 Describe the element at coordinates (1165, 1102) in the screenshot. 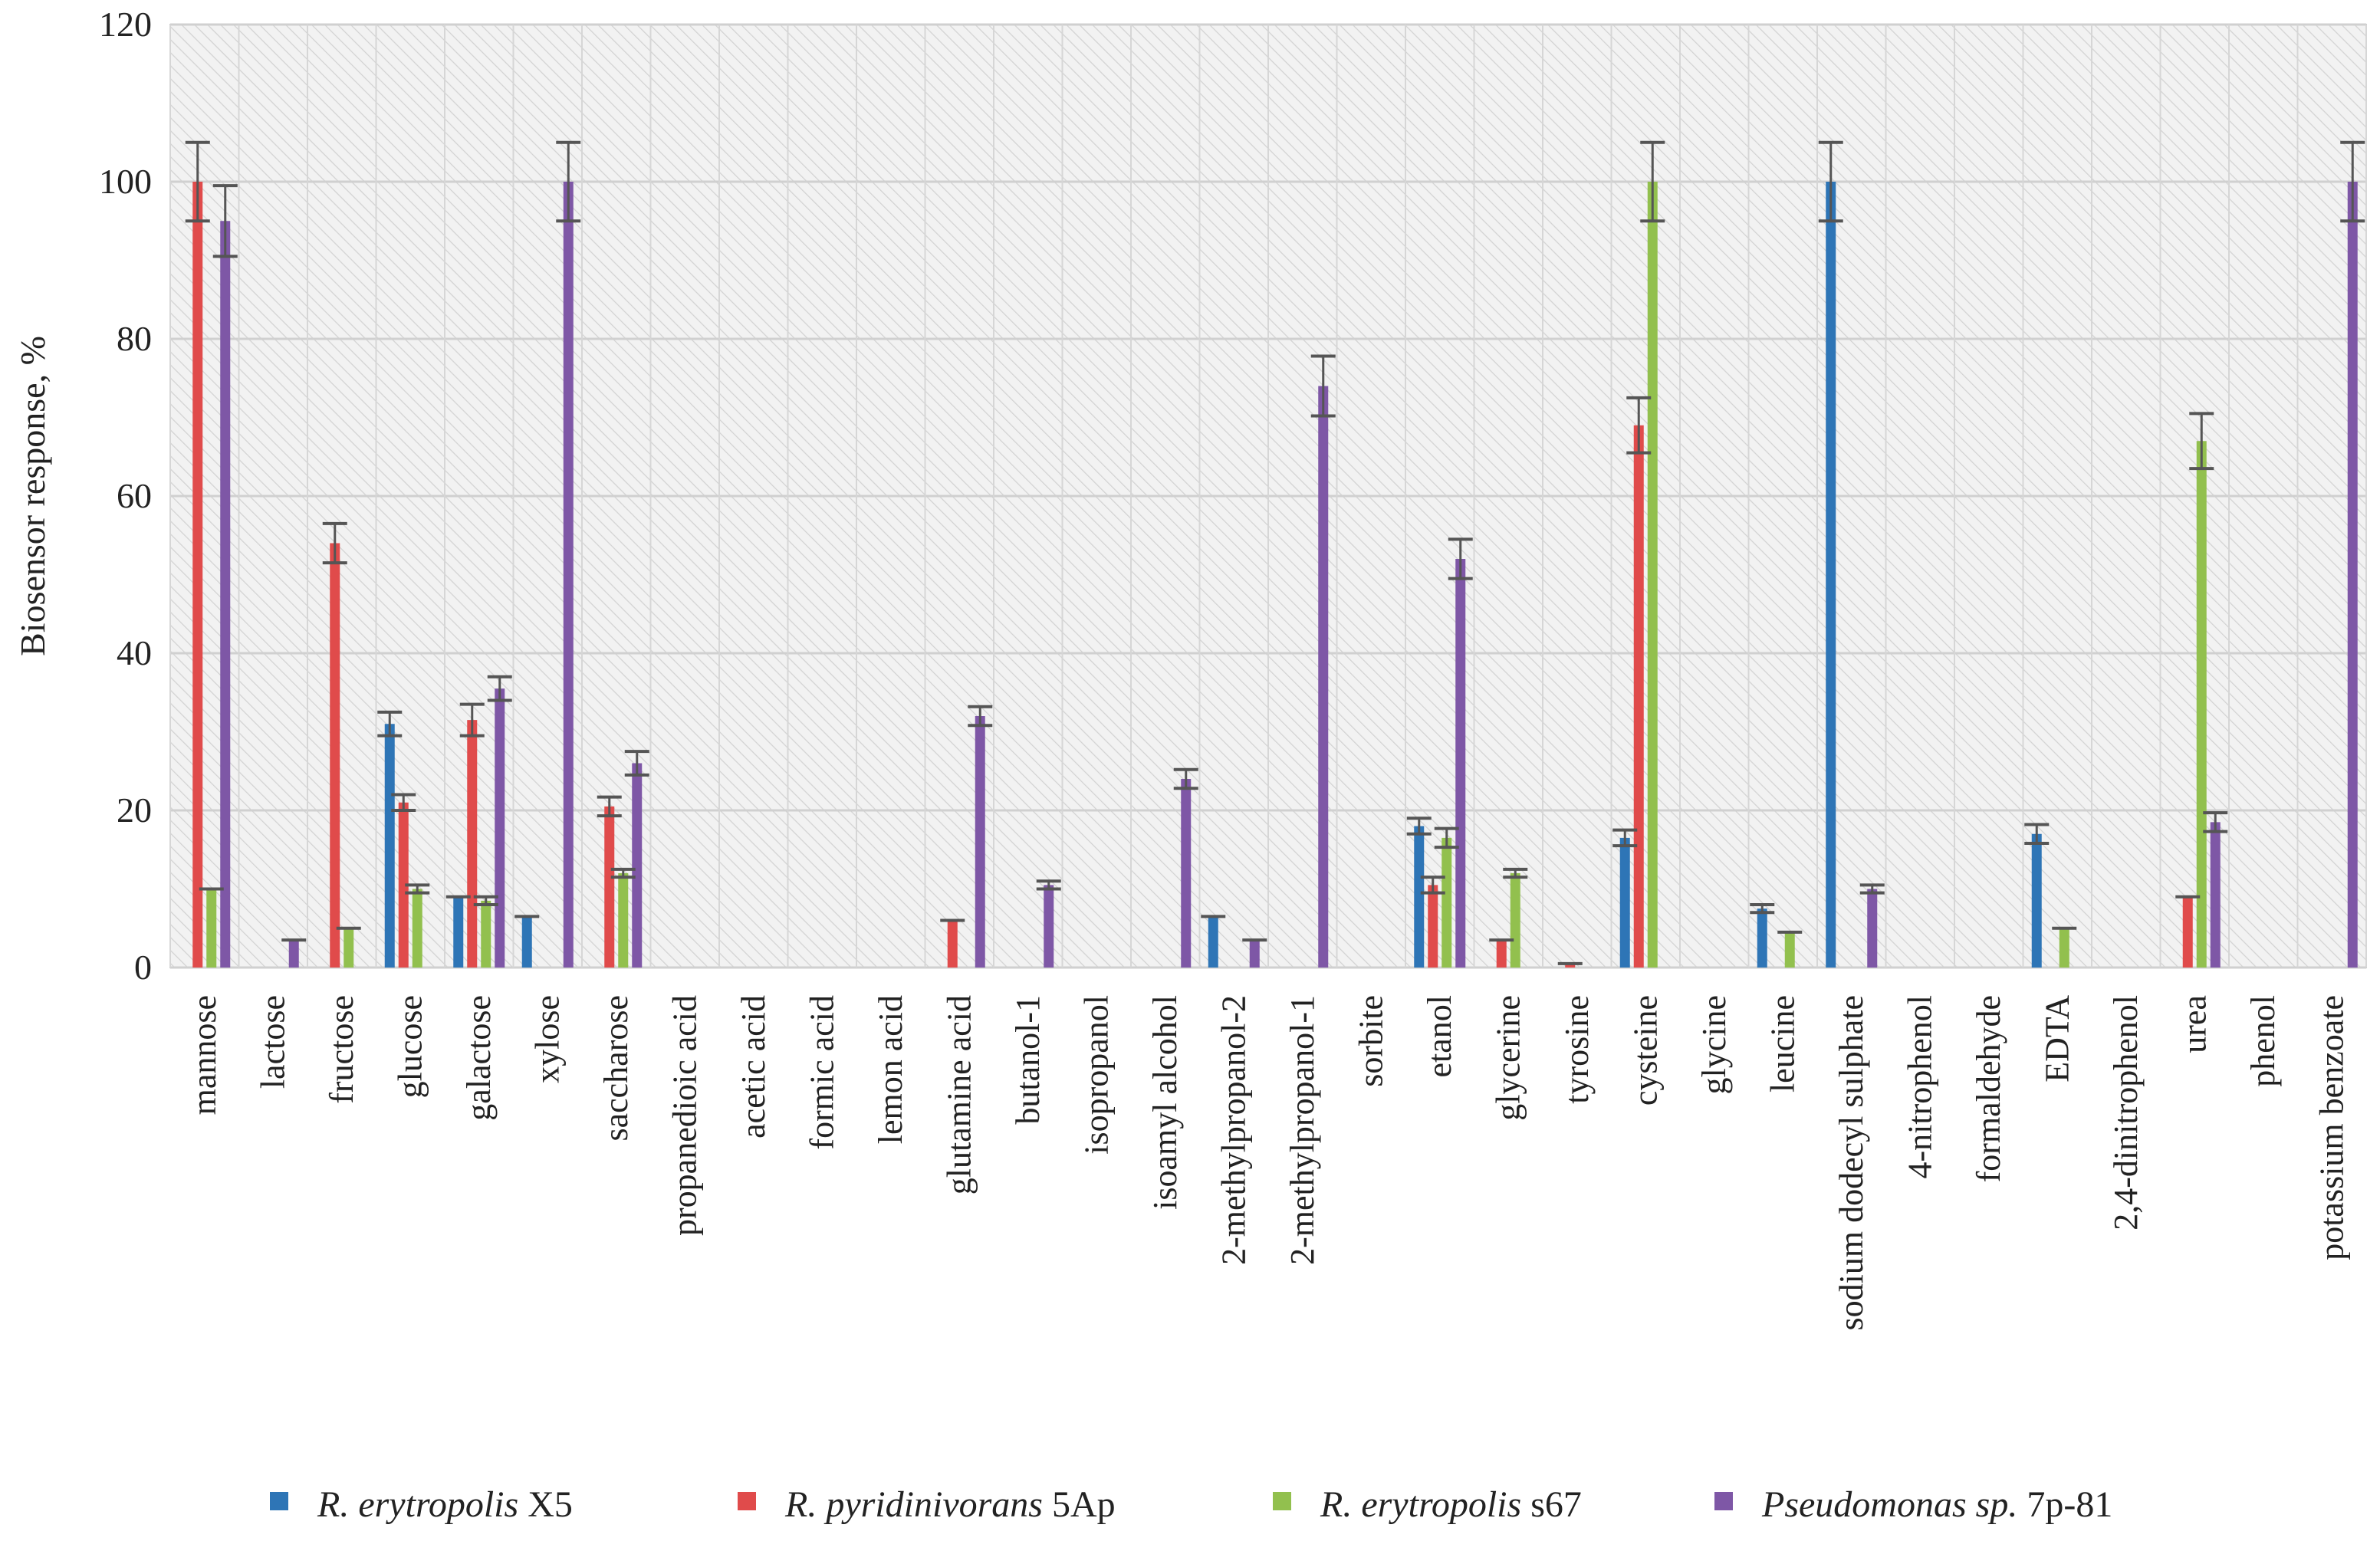

I see `x-tick-label: isoamyl alcohol` at that location.